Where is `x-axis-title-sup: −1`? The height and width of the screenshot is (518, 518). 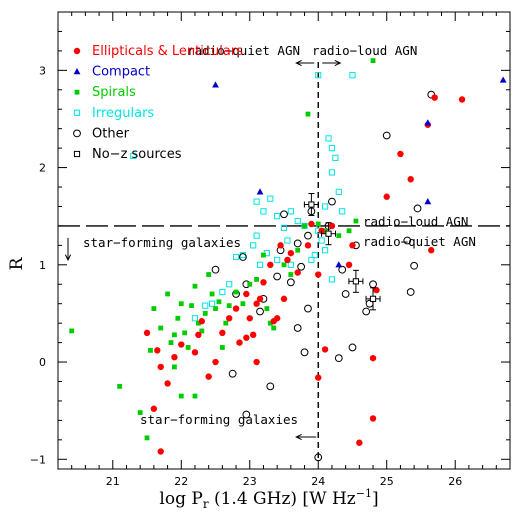 x-axis-title-sup: −1 is located at coordinates (364, 493).